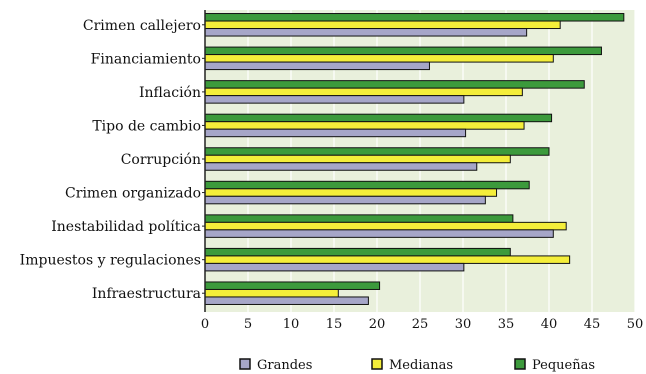  I want to click on x-tick-label: 10, so click(291, 324).